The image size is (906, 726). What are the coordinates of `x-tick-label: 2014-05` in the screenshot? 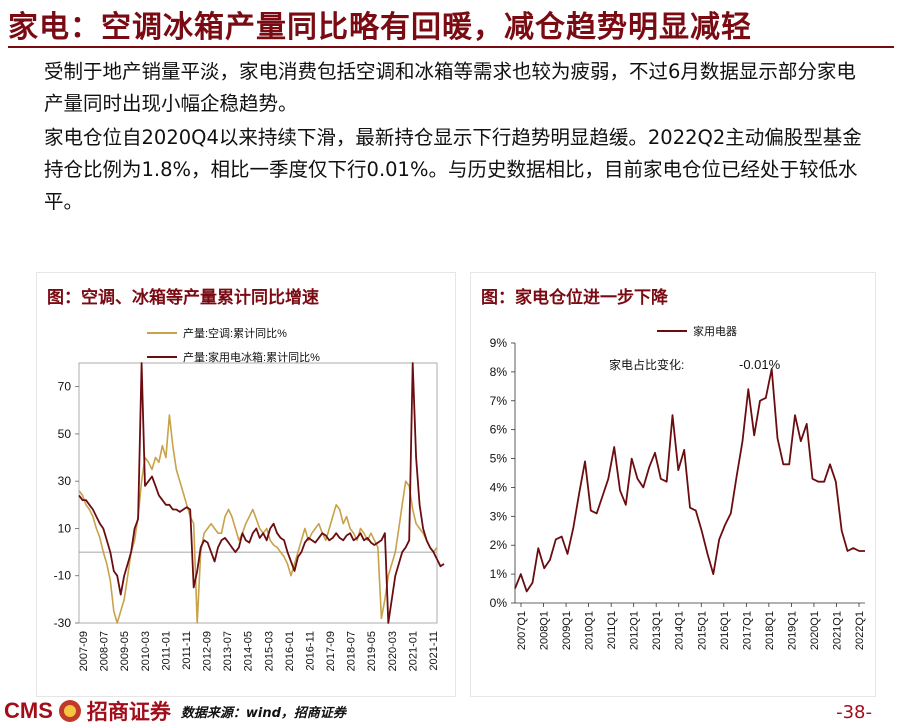 It's located at (249, 651).